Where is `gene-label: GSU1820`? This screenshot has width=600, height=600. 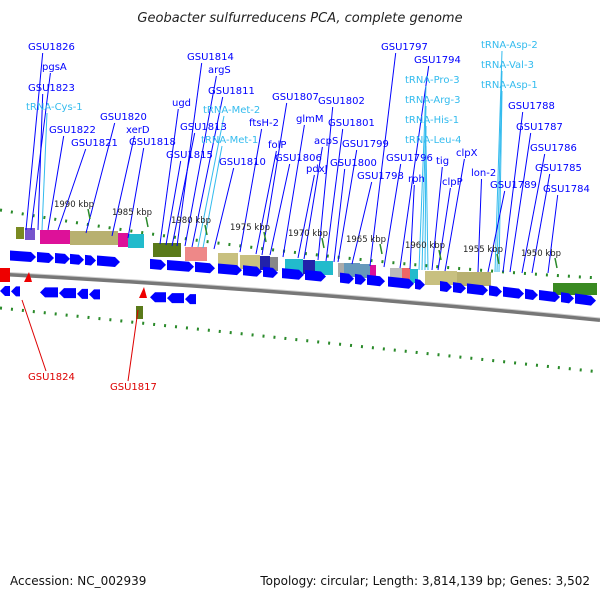 gene-label: GSU1820 is located at coordinates (123, 117).